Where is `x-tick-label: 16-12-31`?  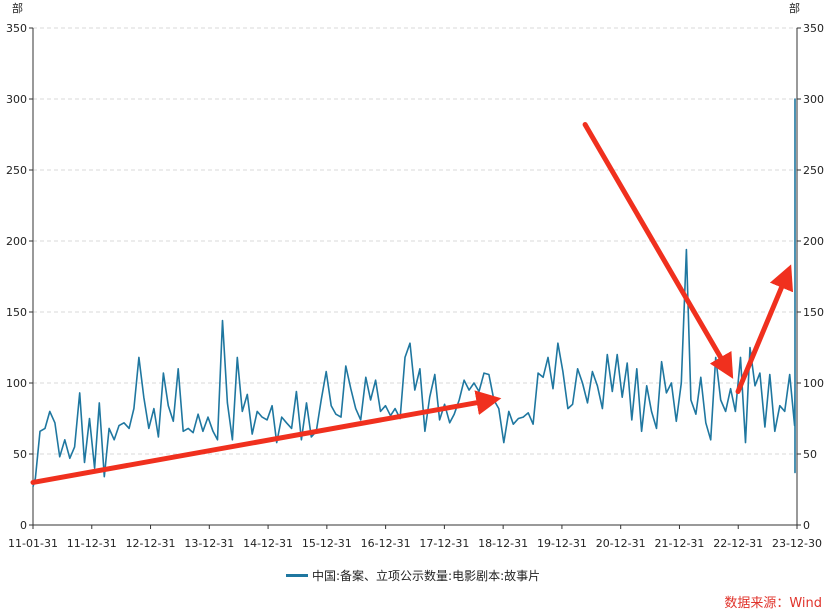 x-tick-label: 16-12-31 is located at coordinates (386, 543).